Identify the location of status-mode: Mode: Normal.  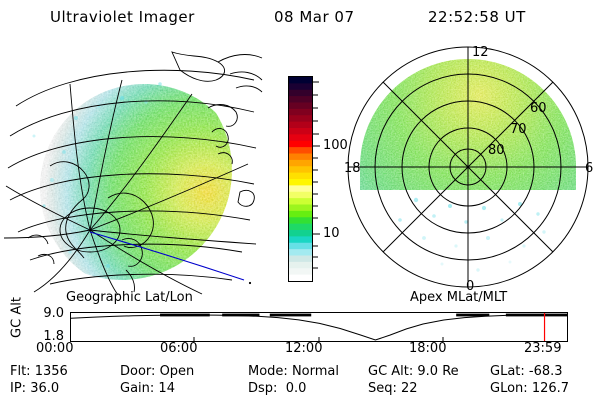
(293, 371).